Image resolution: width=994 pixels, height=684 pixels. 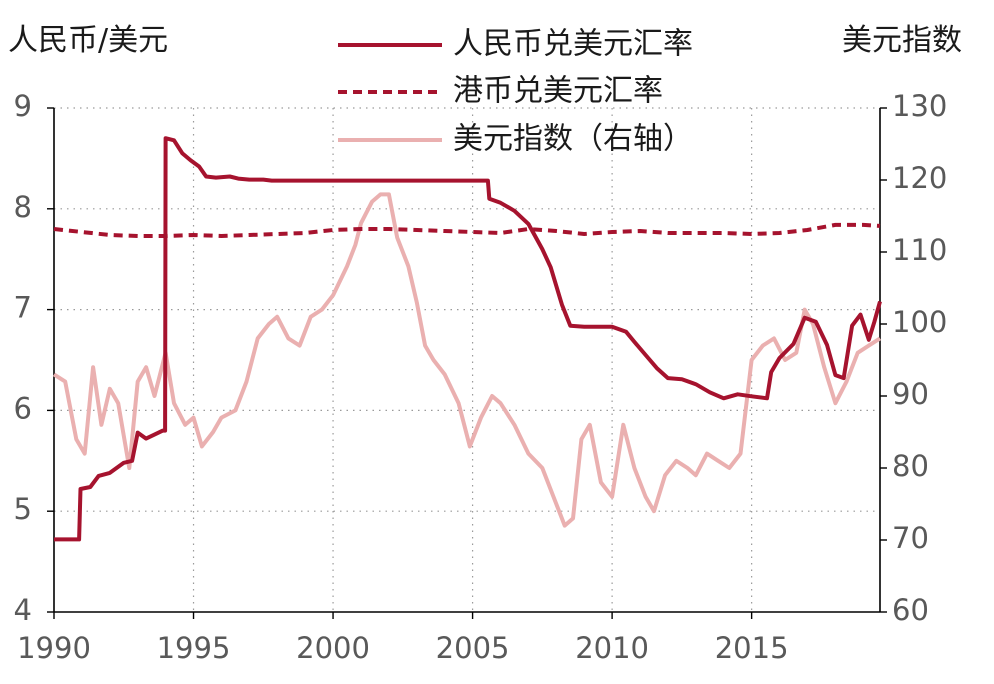 I want to click on left-tick-label: 5, so click(x=23, y=509).